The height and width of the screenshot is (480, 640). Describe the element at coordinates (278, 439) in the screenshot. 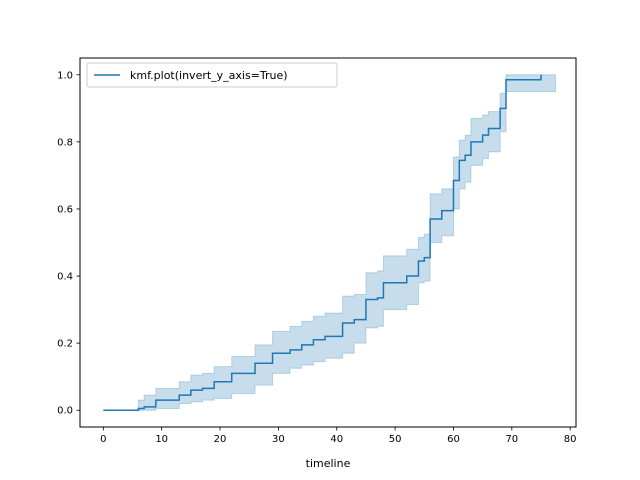

I see `x-tick-label: 30` at that location.